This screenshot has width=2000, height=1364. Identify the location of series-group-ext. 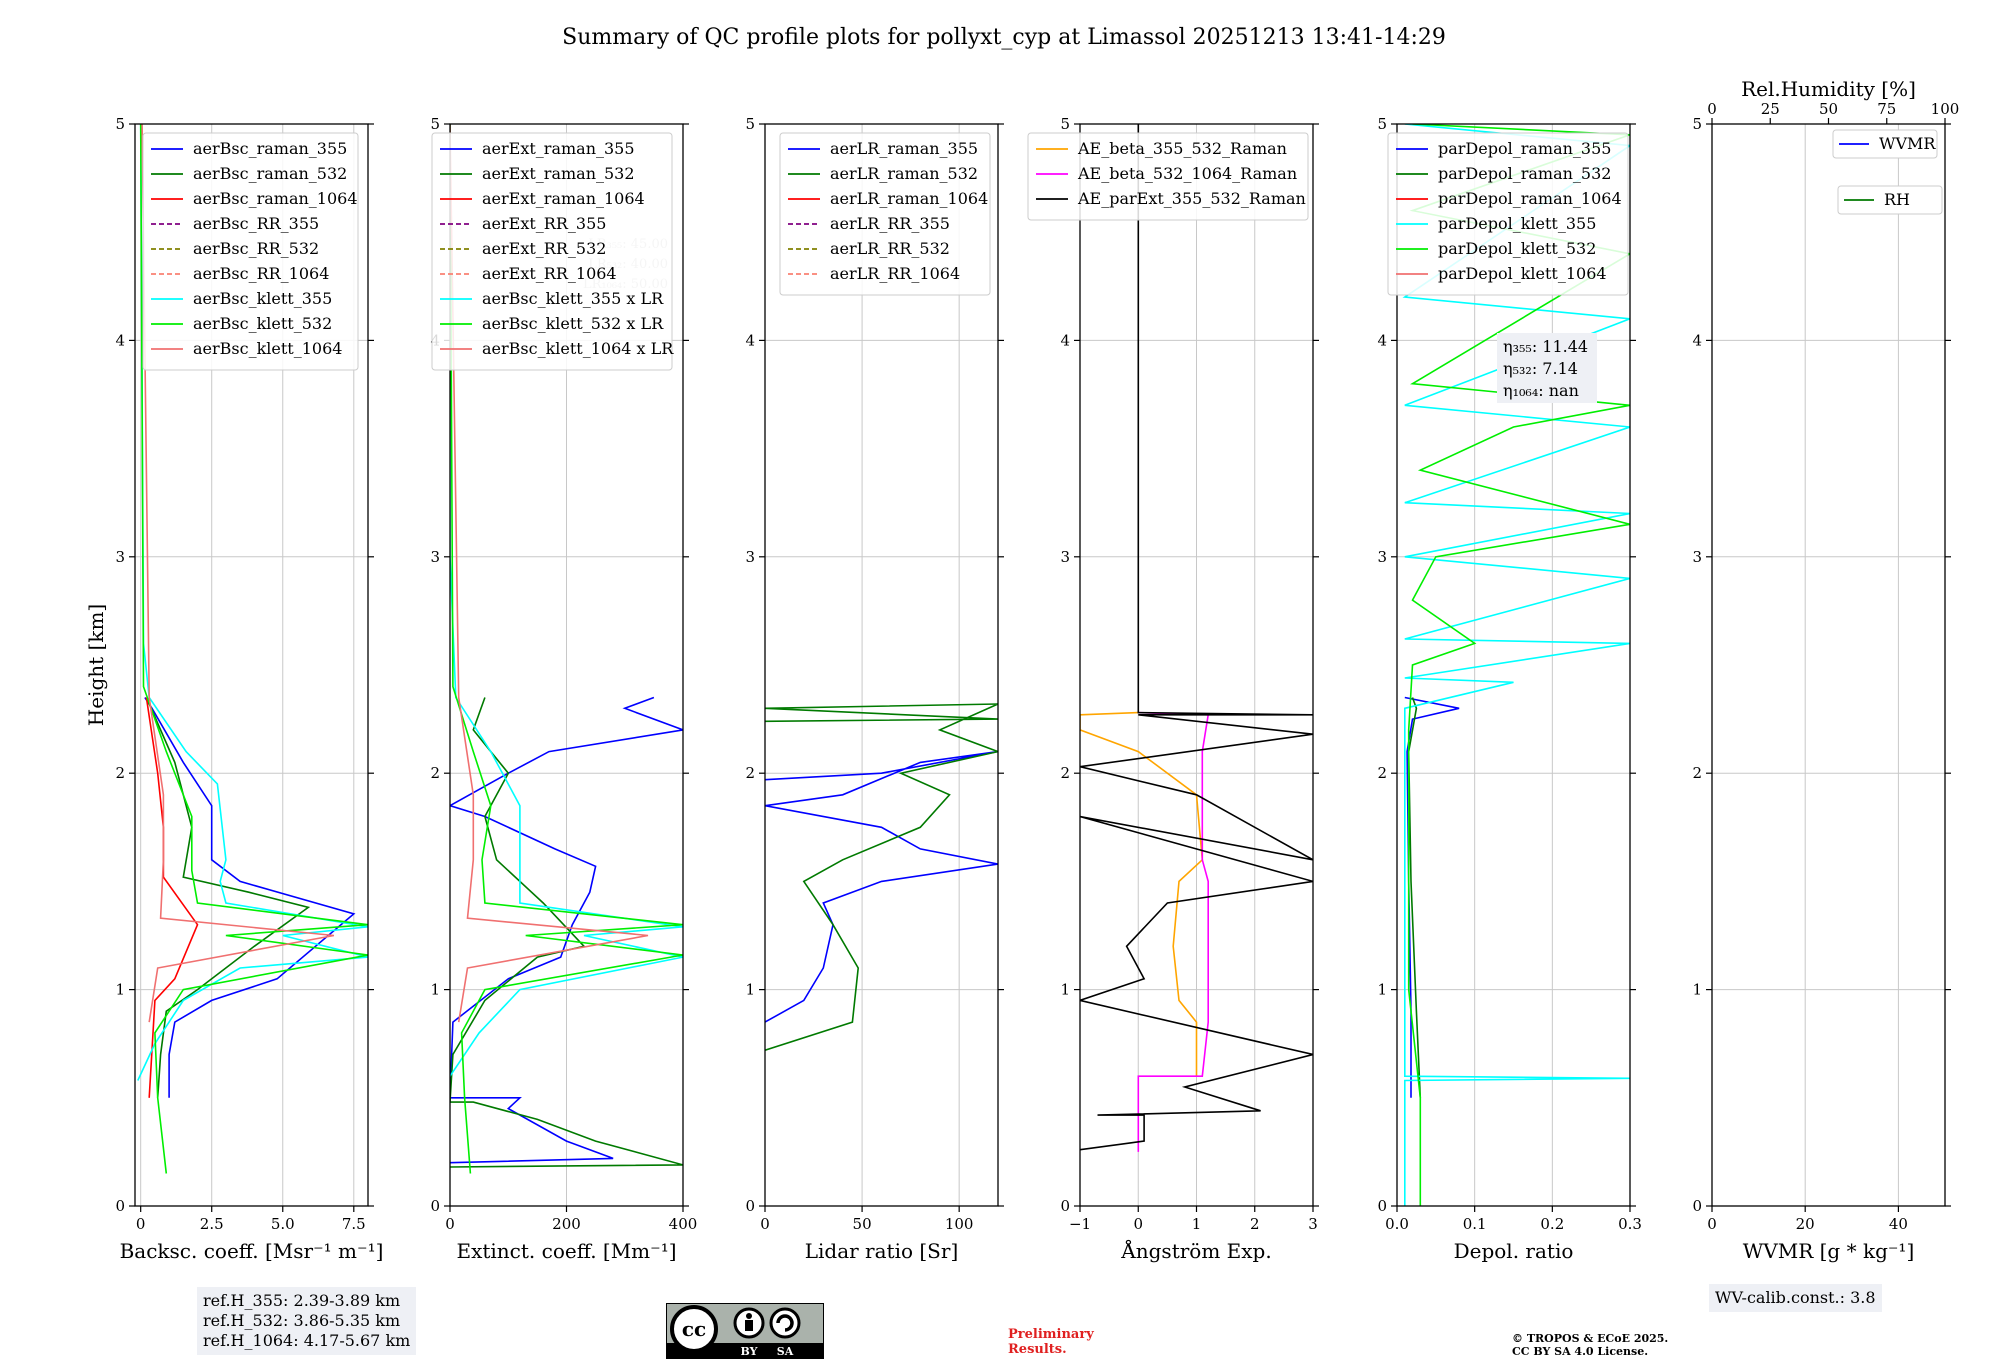
(566, 649).